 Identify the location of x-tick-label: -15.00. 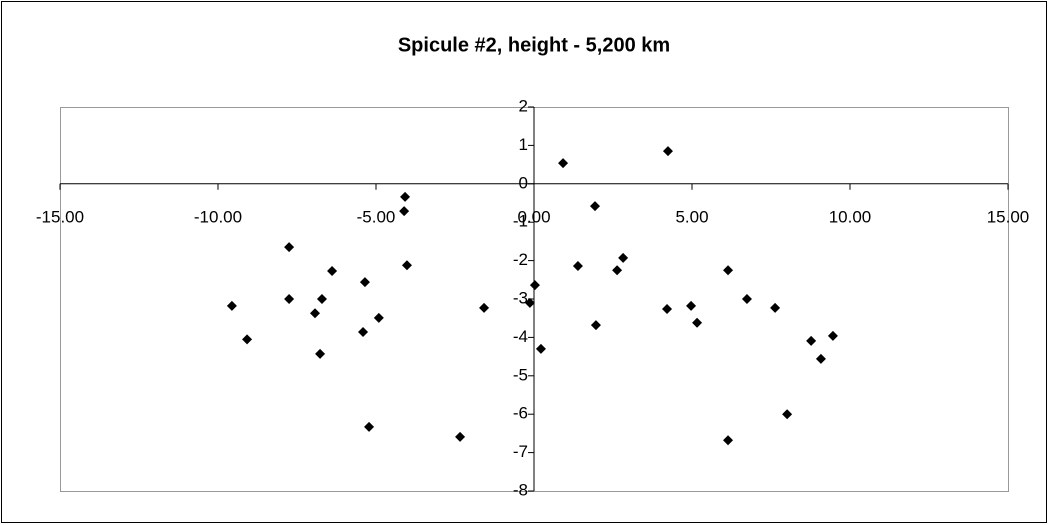
(60, 216).